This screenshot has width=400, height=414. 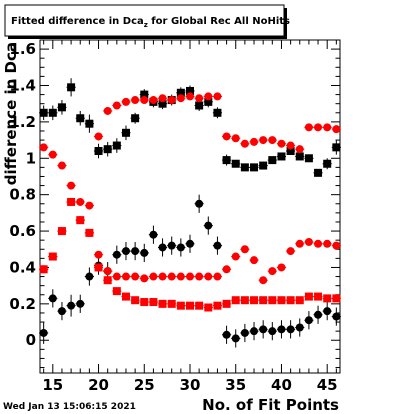 I want to click on y-tick-label: 0.2, so click(x=22, y=304).